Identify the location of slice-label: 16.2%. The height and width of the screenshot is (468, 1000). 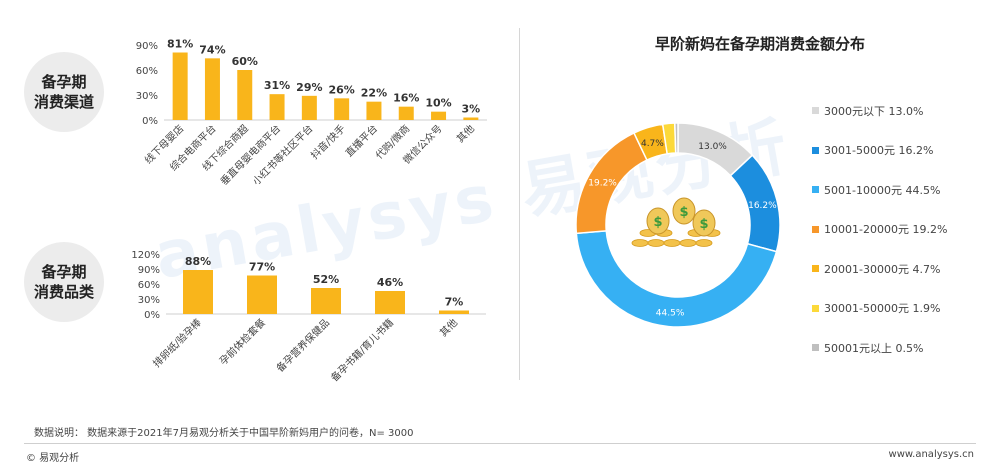
(762, 206).